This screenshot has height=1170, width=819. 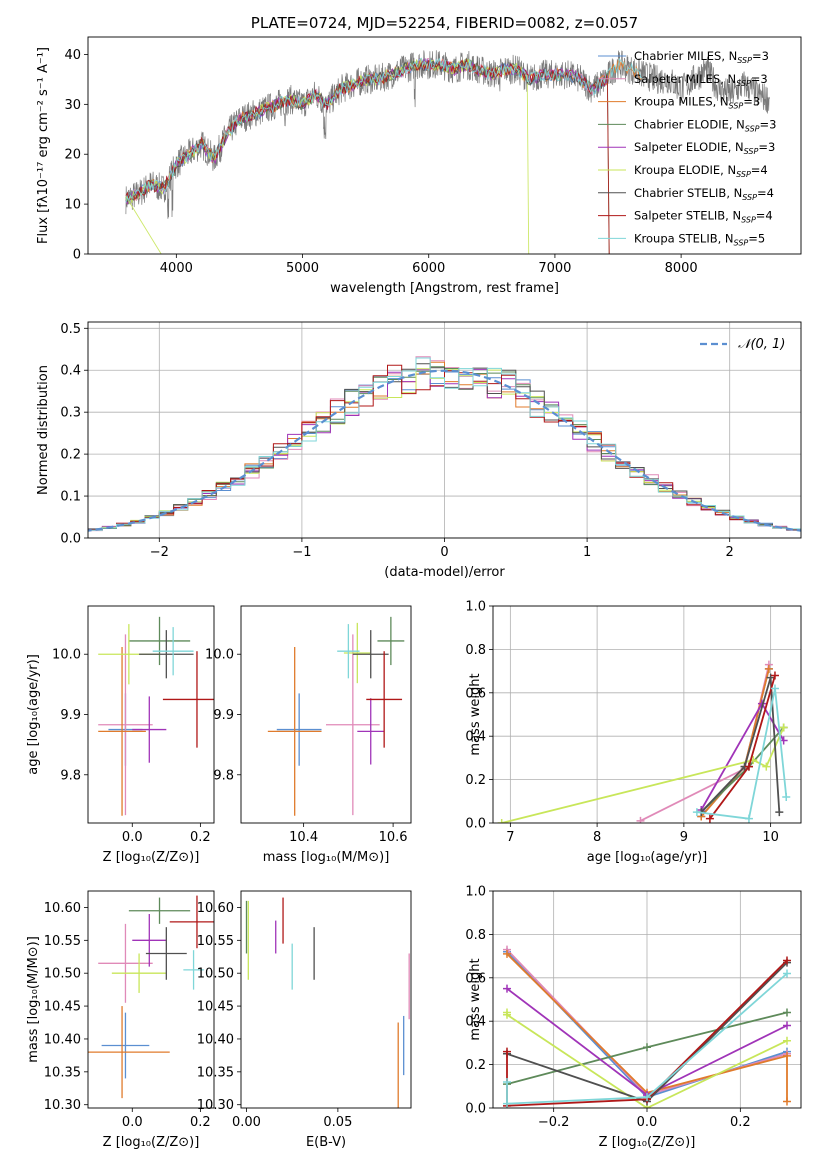 What do you see at coordinates (444, 572) in the screenshot?
I see `x-axis-label: (data-model)/error` at bounding box center [444, 572].